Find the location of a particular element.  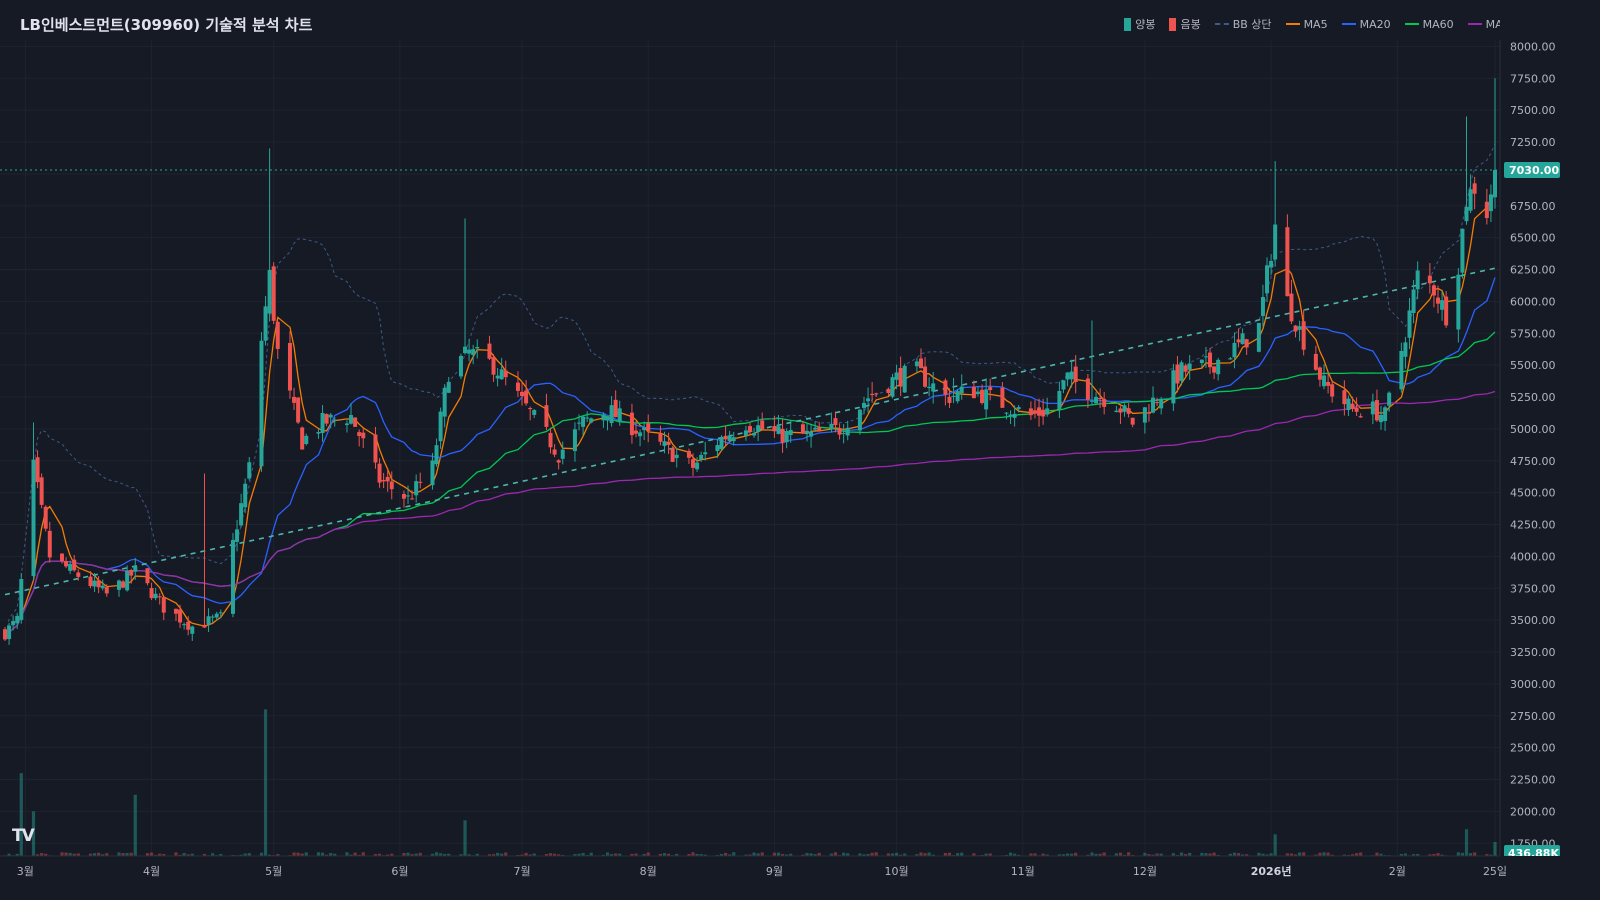

price-axis-bg is located at coordinates (1550, 450).